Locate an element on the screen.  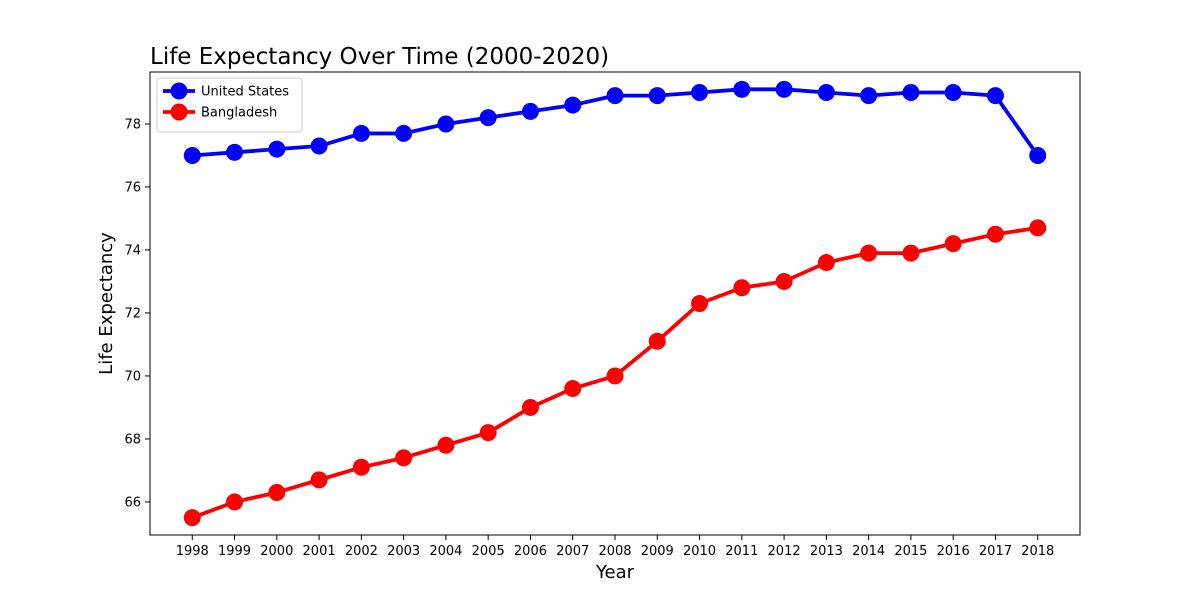
x-tick-label: 2005 is located at coordinates (488, 551).